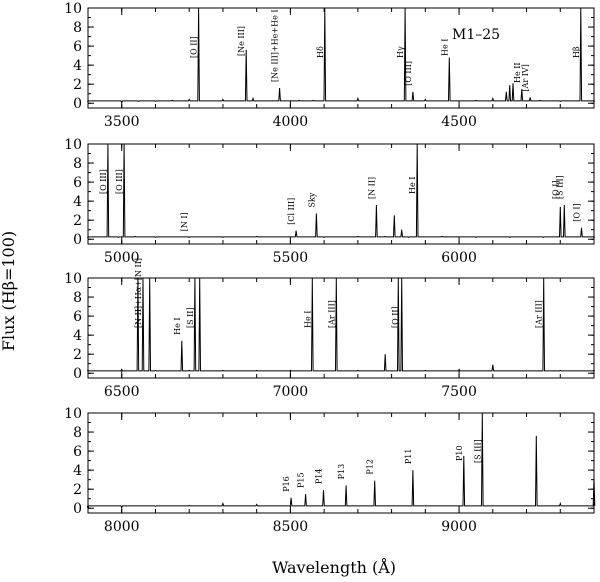 Image resolution: width=600 pixels, height=582 pixels. Describe the element at coordinates (459, 453) in the screenshot. I see `line-id-label: P10` at that location.